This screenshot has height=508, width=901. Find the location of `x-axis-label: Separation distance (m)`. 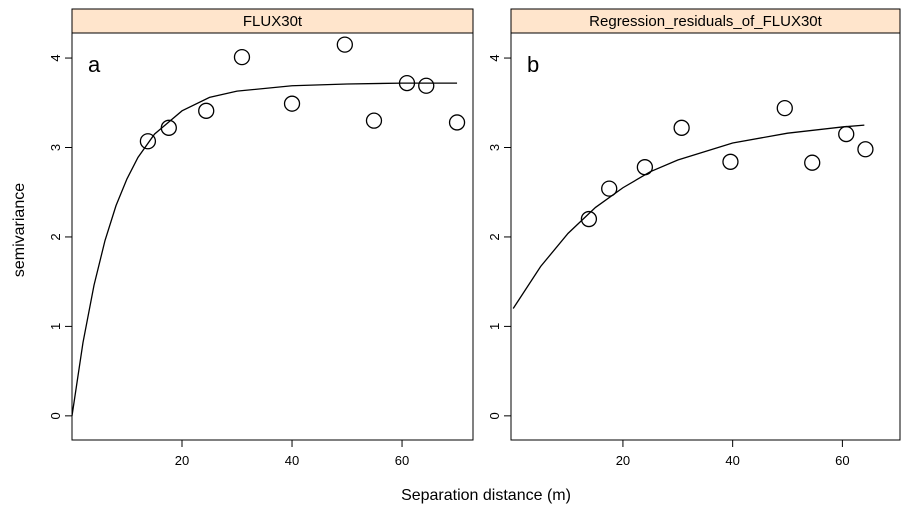

x-axis-label: Separation distance (m) is located at coordinates (486, 495).